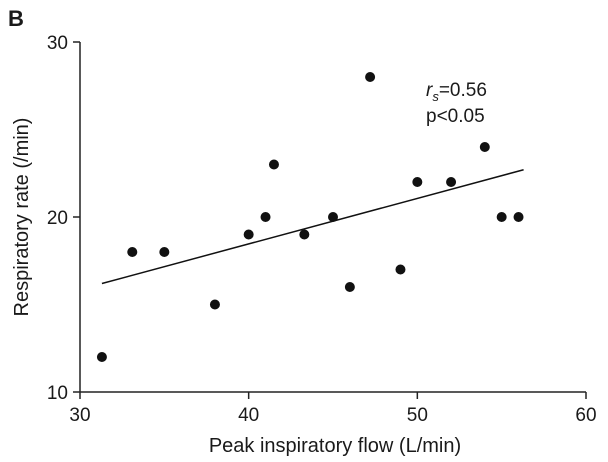  Describe the element at coordinates (417, 415) in the screenshot. I see `x-tick-label: 50` at that location.